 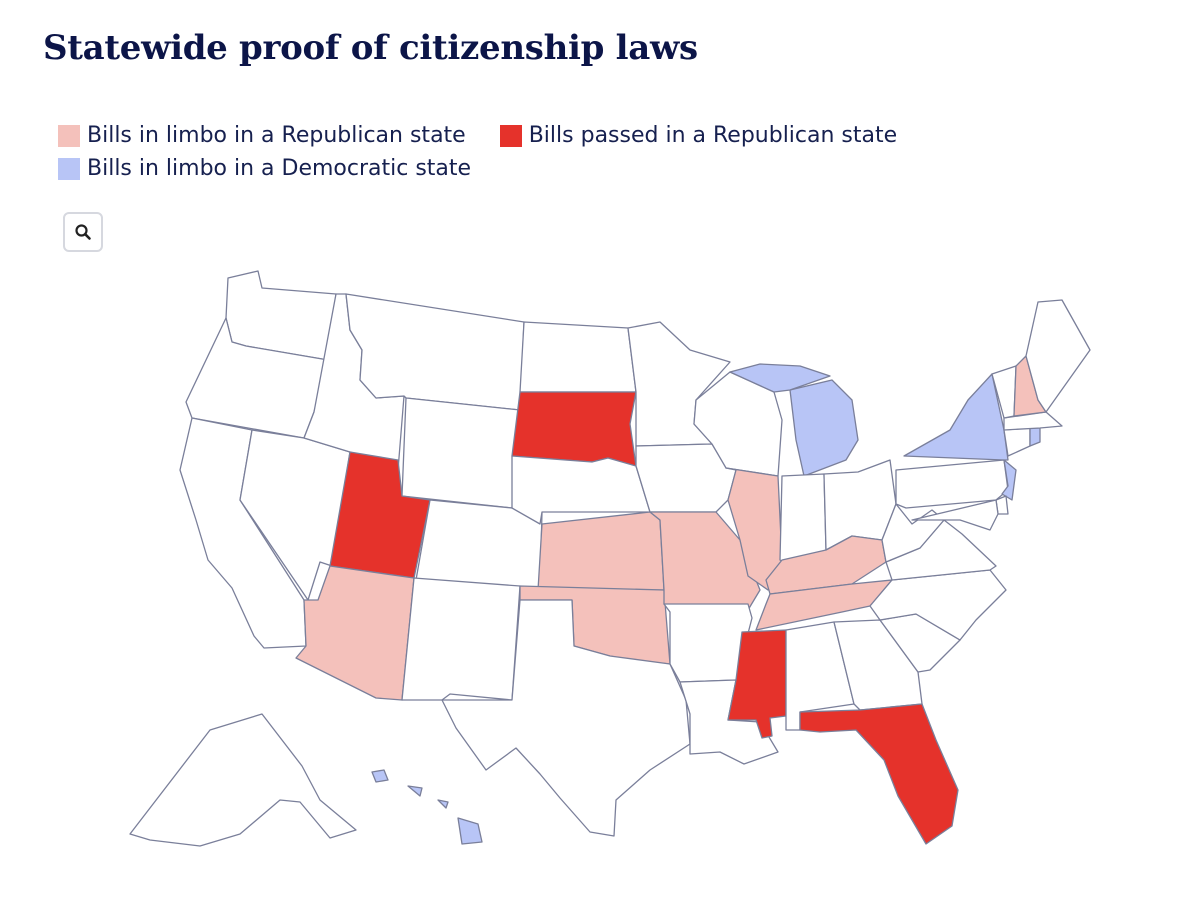 What do you see at coordinates (566, 718) in the screenshot?
I see `state-texas` at bounding box center [566, 718].